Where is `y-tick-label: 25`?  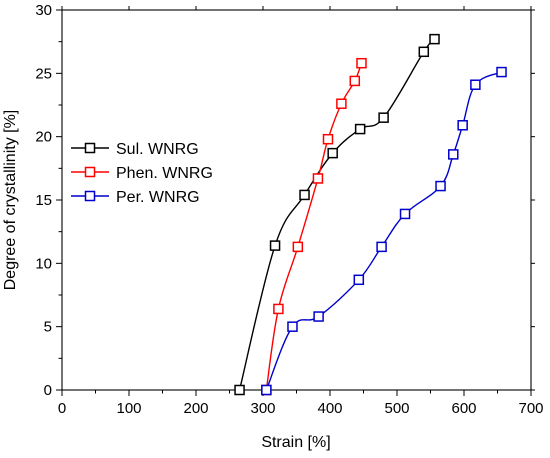 y-tick-label: 25 is located at coordinates (43, 73).